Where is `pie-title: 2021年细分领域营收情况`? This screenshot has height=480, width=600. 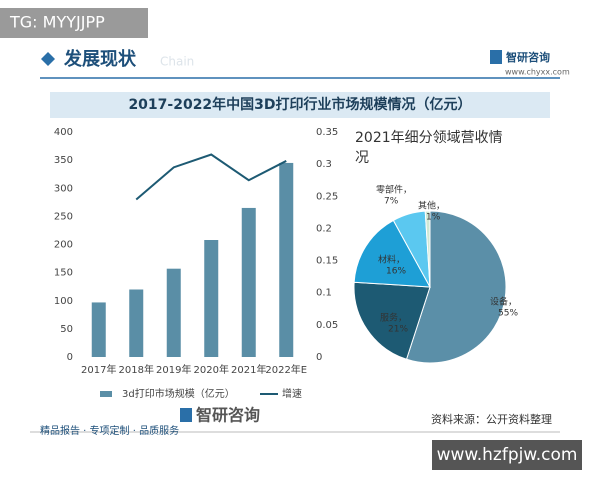
pie-title: 2021年细分领域营收情况 is located at coordinates (429, 148).